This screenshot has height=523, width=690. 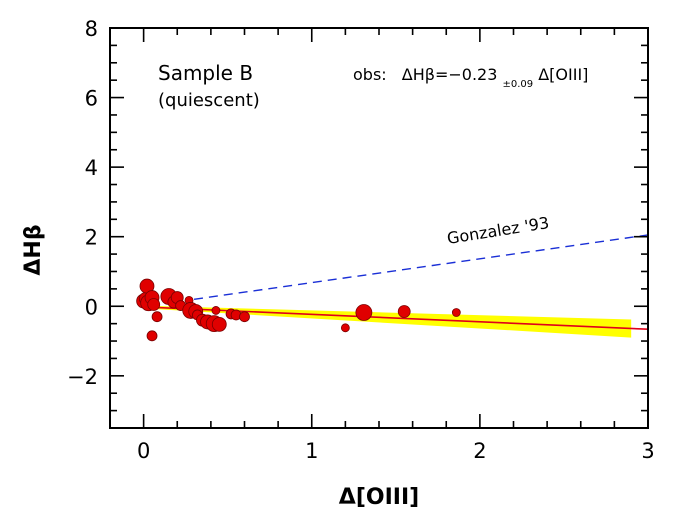 I want to click on fit-band-layer, so click(x=387, y=321).